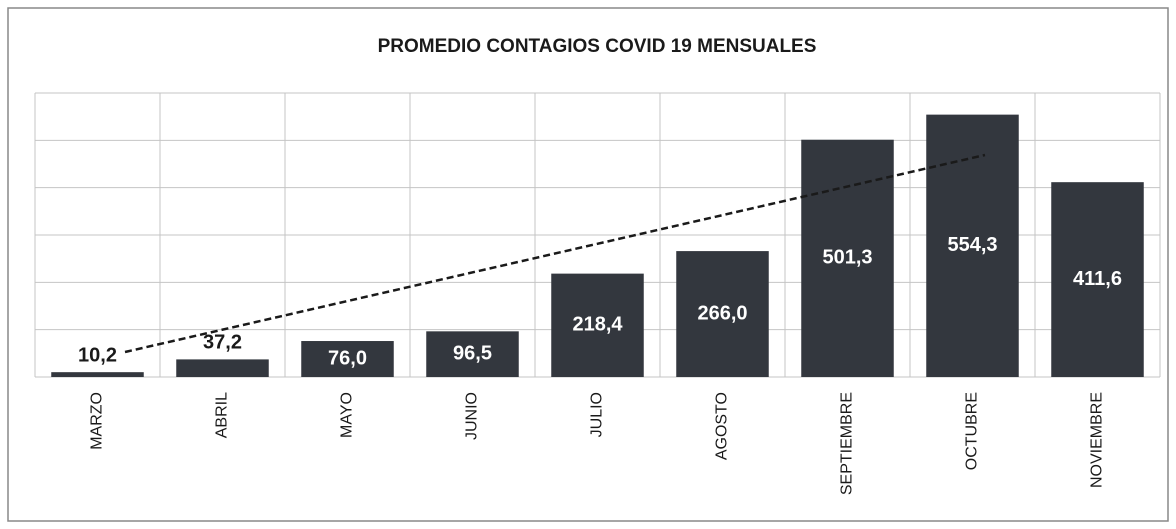 This screenshot has height=529, width=1176. I want to click on value-label: 96,5, so click(472, 353).